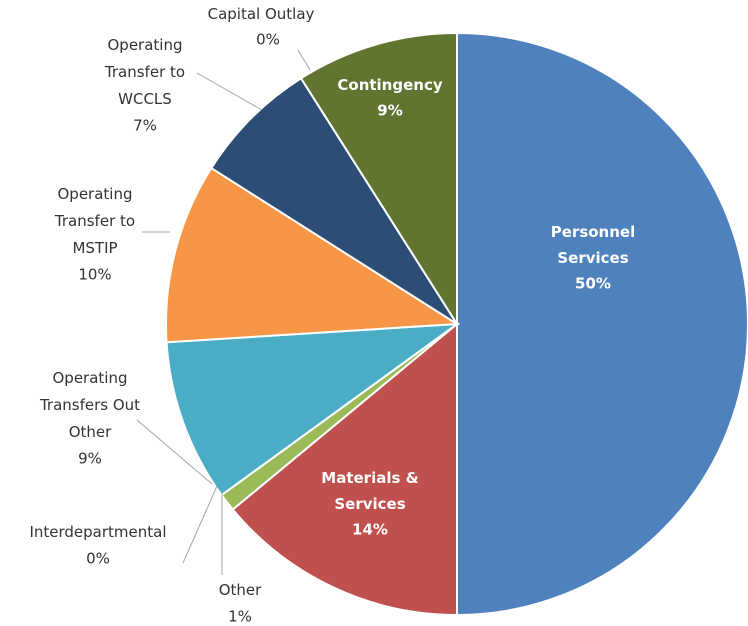 The width and height of the screenshot is (748, 626). What do you see at coordinates (240, 617) in the screenshot?
I see `slice-value-label: 1%` at bounding box center [240, 617].